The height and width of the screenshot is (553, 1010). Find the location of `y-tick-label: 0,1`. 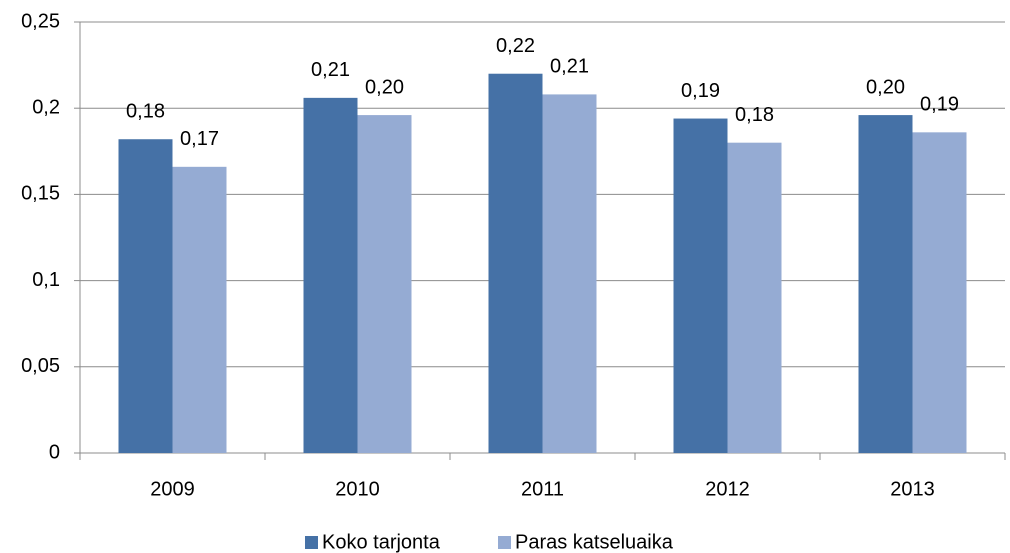

y-tick-label: 0,1 is located at coordinates (46, 280).